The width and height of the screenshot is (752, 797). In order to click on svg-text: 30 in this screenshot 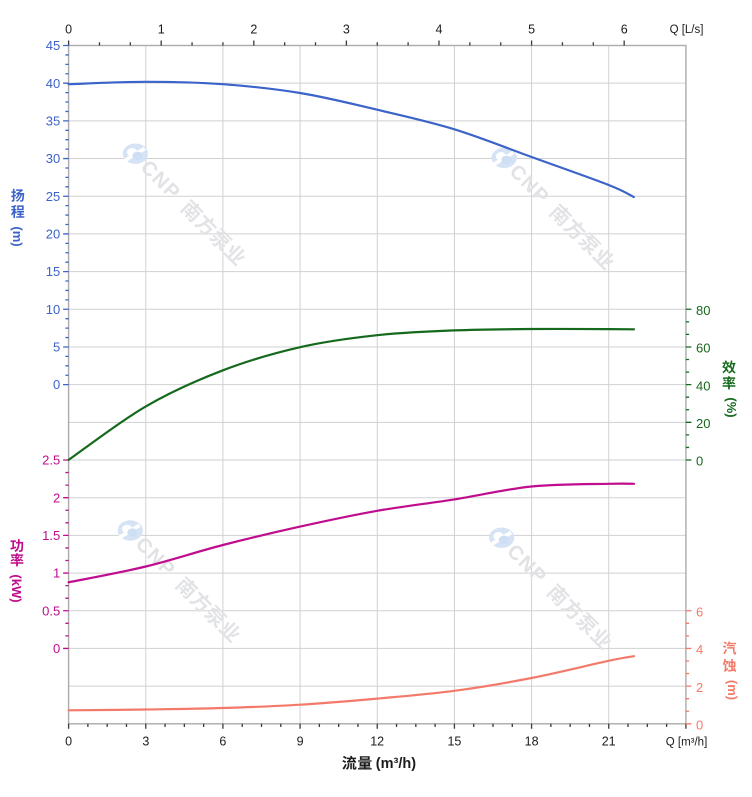, I will do `click(53, 158)`.